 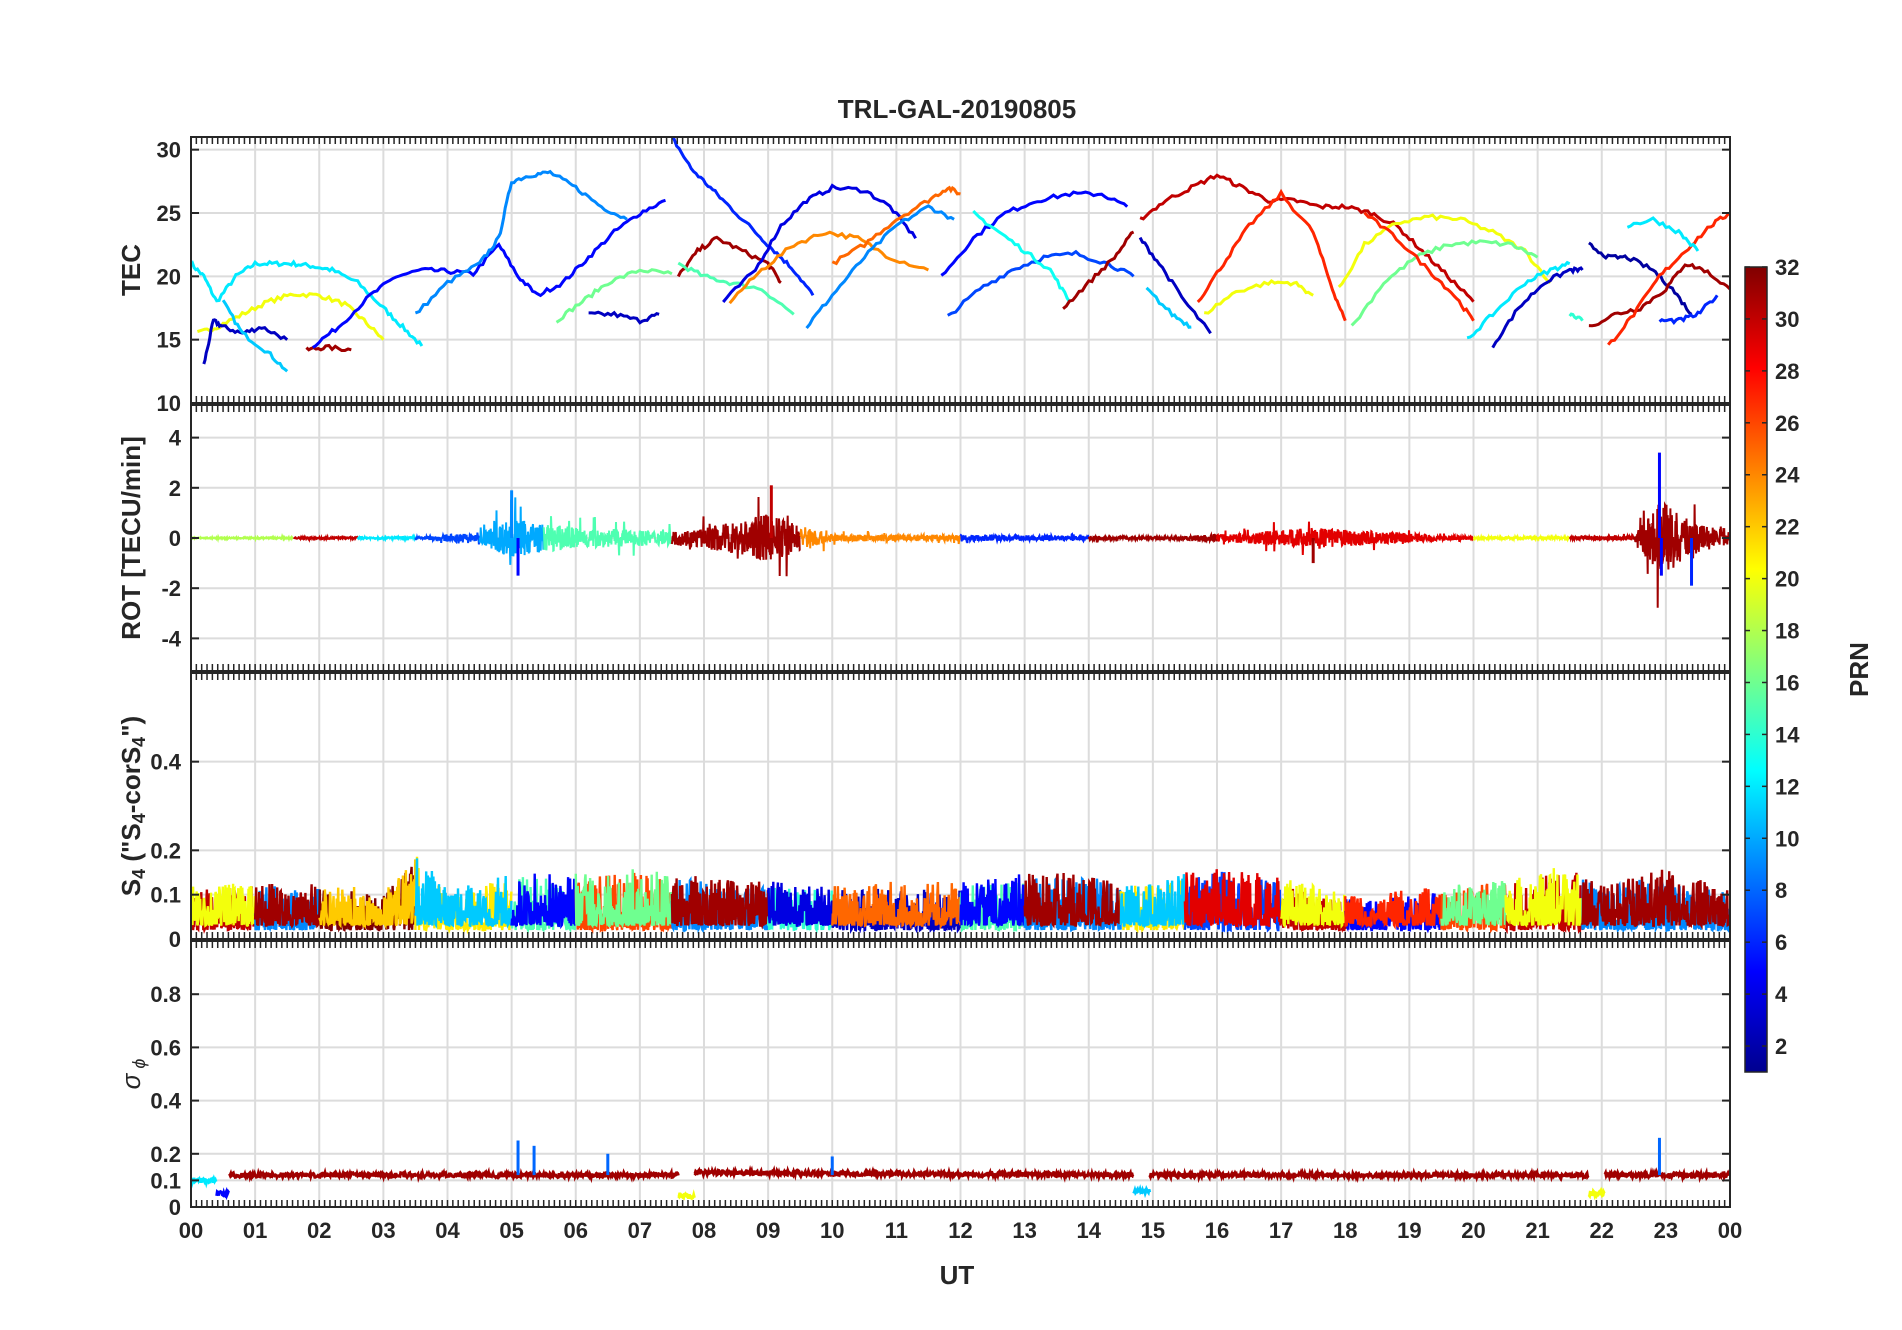 What do you see at coordinates (576, 1230) in the screenshot?
I see `x-tick-label: 06` at bounding box center [576, 1230].